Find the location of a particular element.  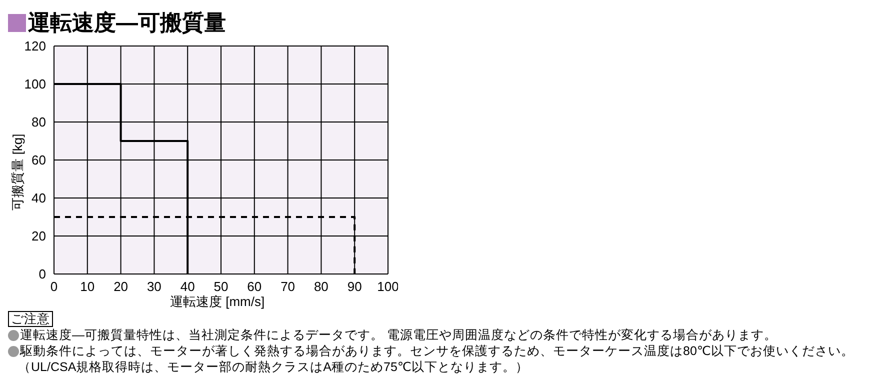

x-tick-label: 10 is located at coordinates (87, 286).